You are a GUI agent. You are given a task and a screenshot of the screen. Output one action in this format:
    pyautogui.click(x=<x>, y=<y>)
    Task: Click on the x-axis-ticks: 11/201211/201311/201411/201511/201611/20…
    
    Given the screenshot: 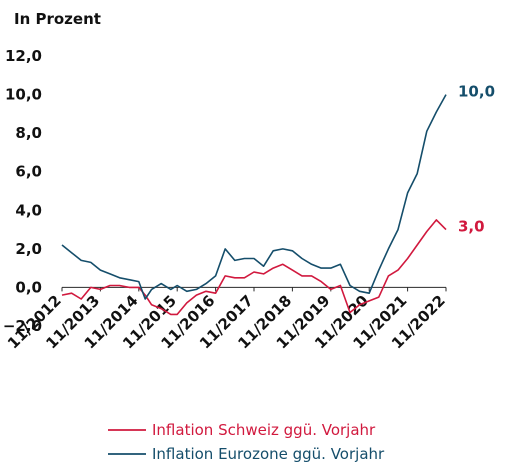 What is the action you would take?
    pyautogui.click(x=226, y=319)
    